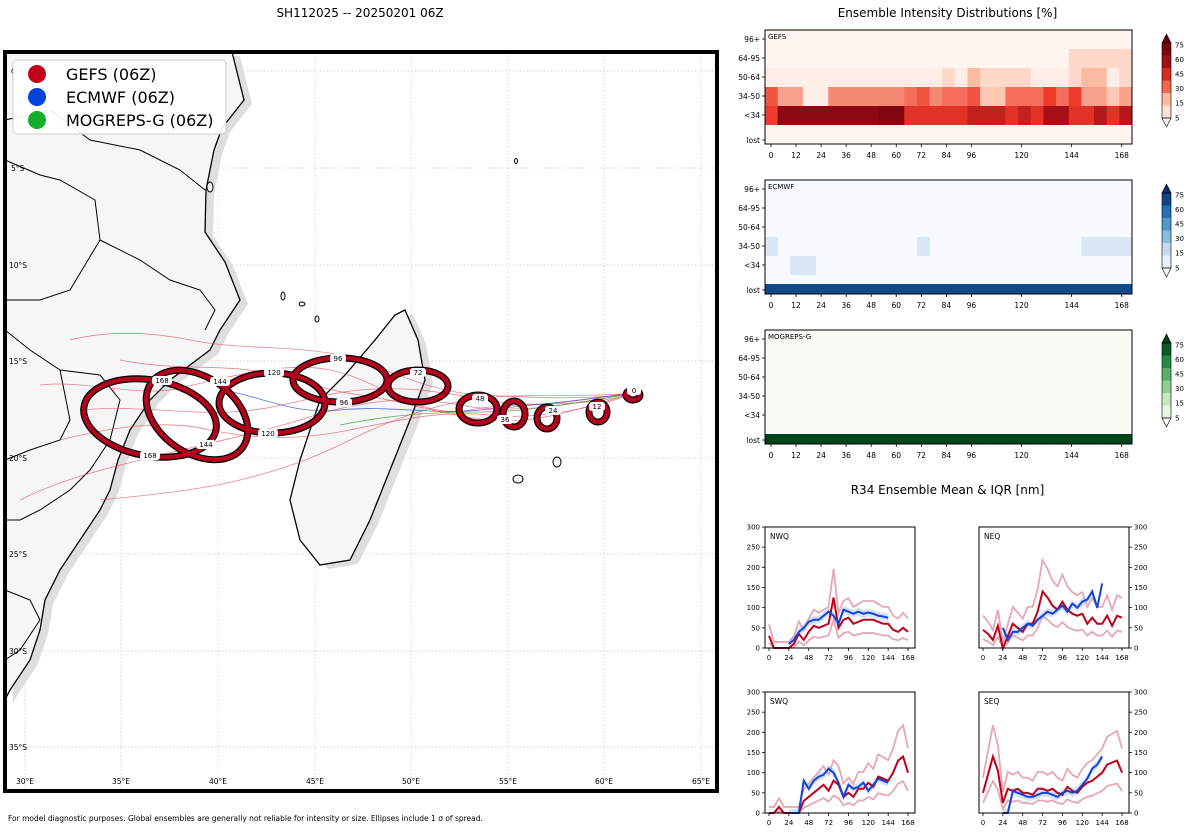  Describe the element at coordinates (18, 458) in the screenshot. I see `lat-label: 20°S` at that location.